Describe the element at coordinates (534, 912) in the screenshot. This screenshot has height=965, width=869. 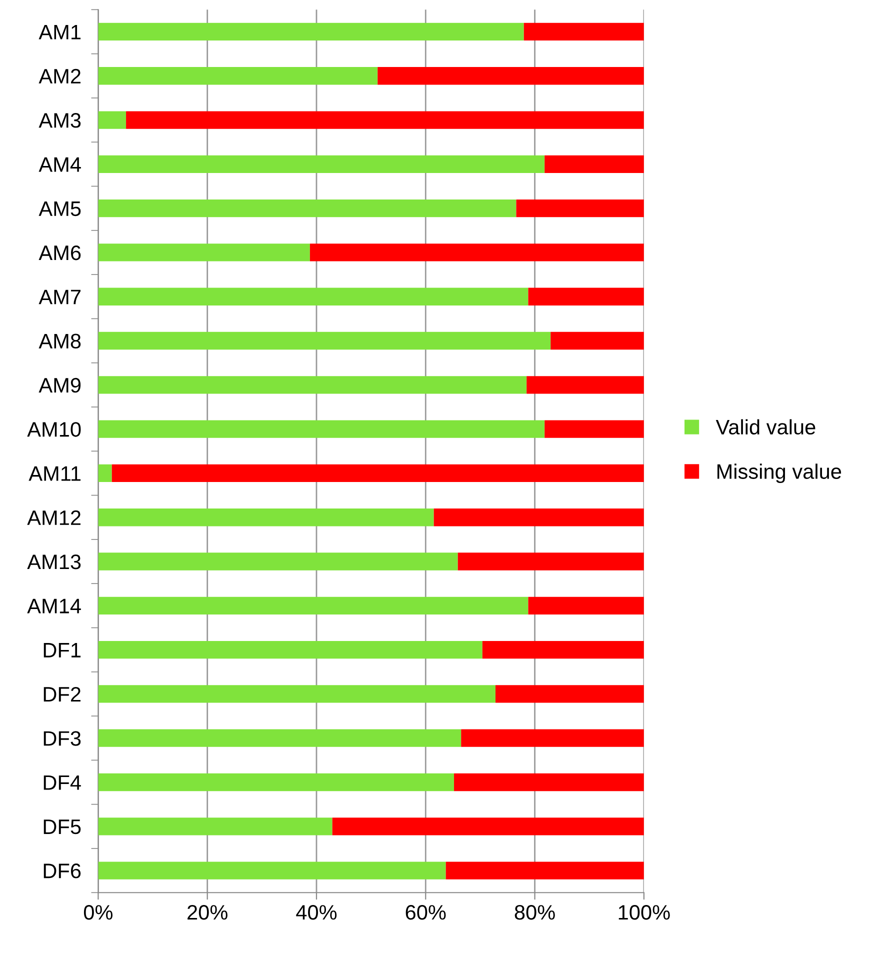
I see `x-tick-label: 80%` at that location.